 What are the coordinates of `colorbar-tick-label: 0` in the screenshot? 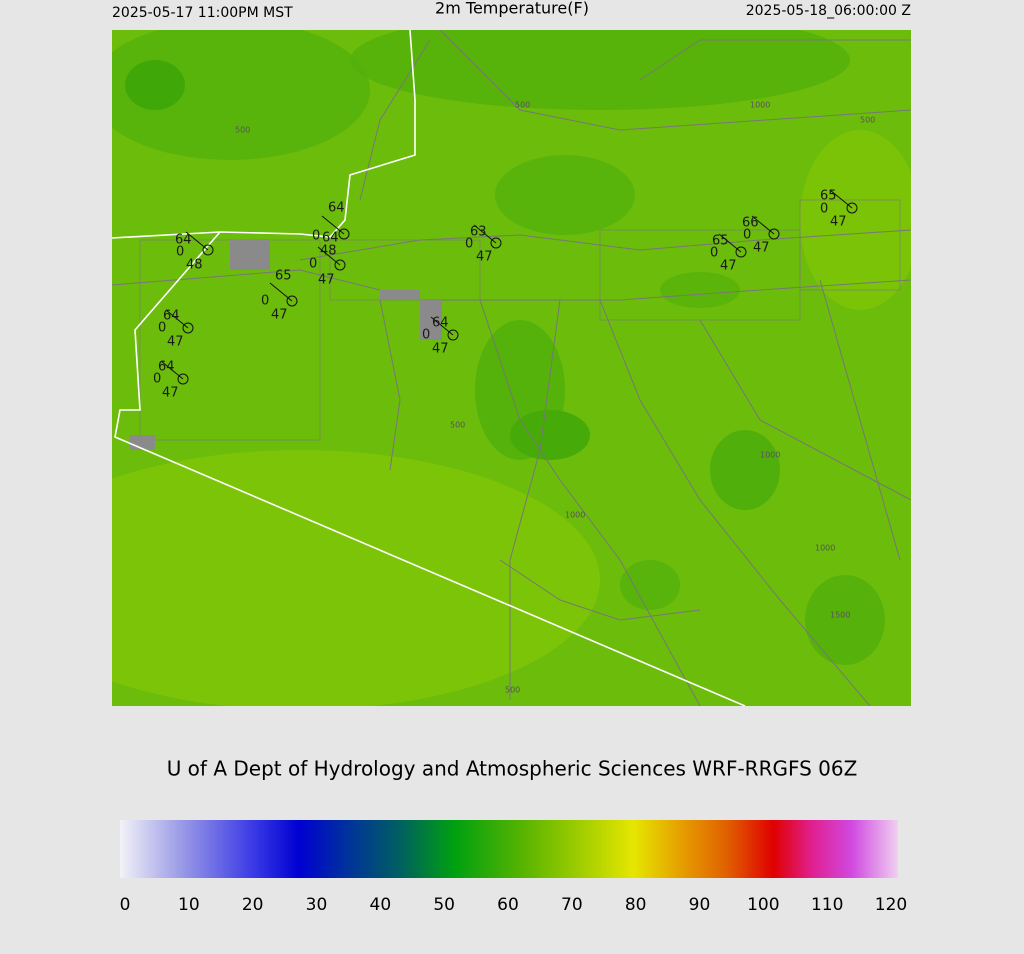 It's located at (125, 905).